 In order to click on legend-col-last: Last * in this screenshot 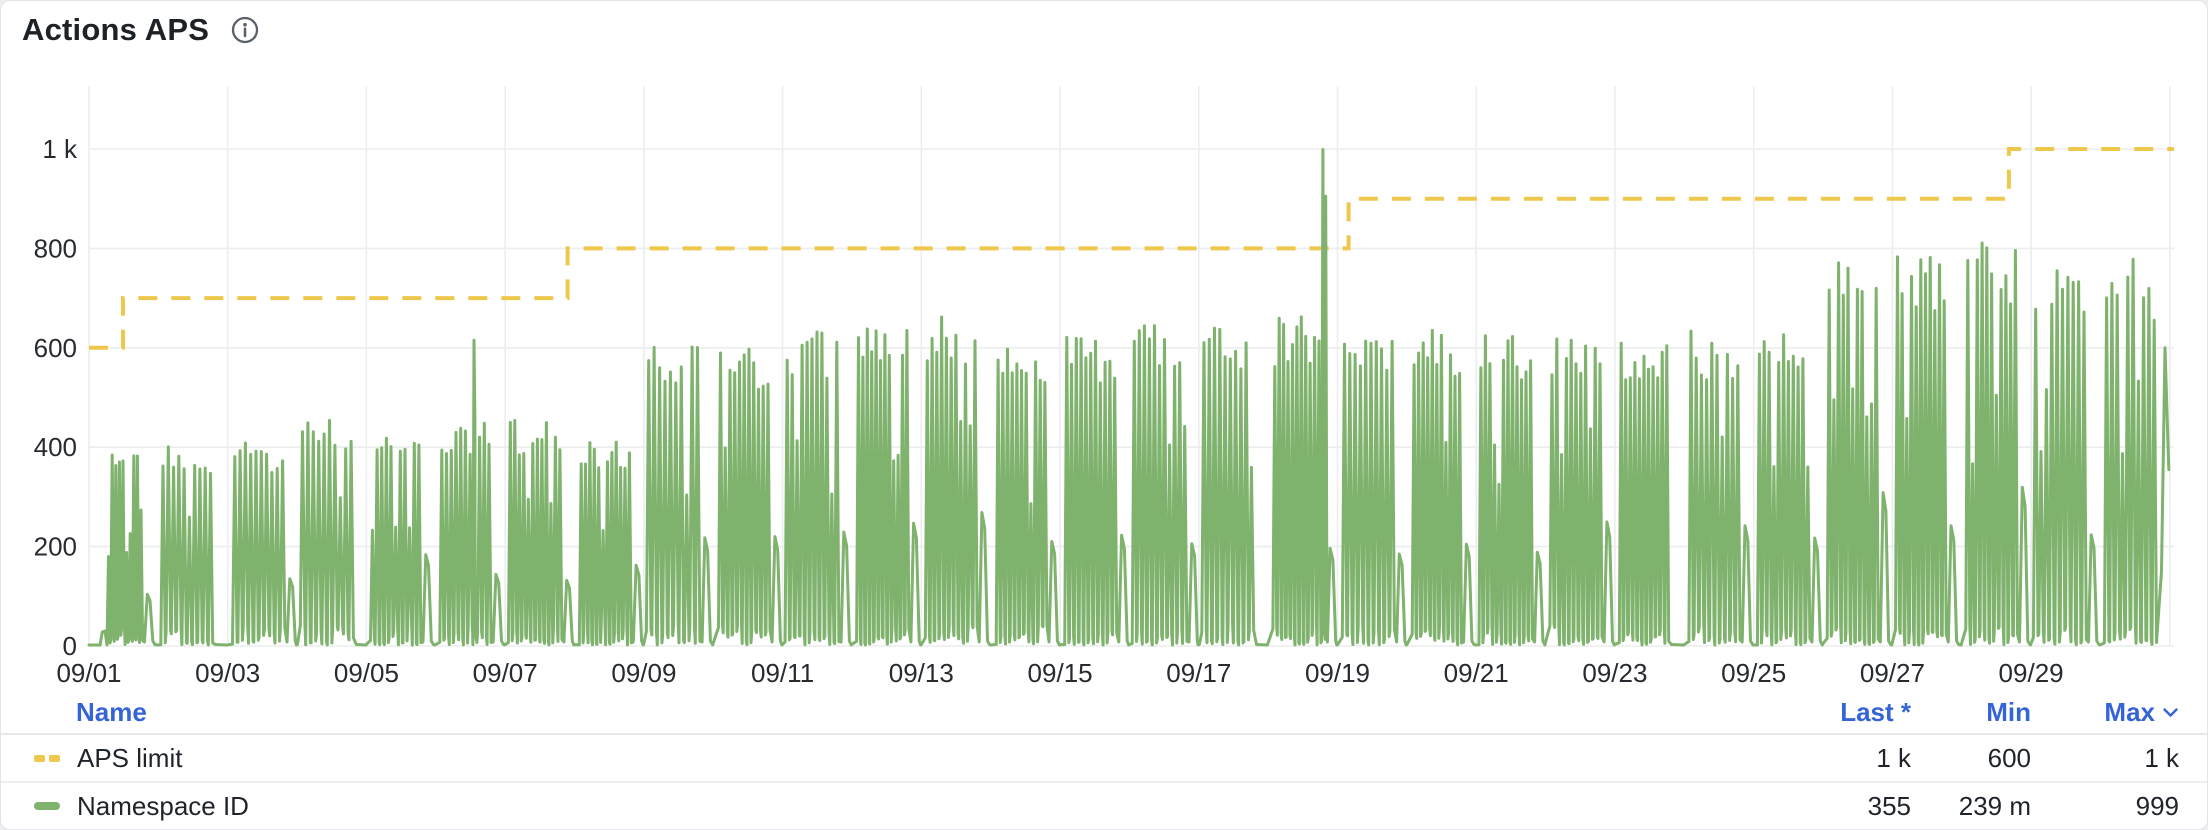, I will do `click(1875, 711)`.